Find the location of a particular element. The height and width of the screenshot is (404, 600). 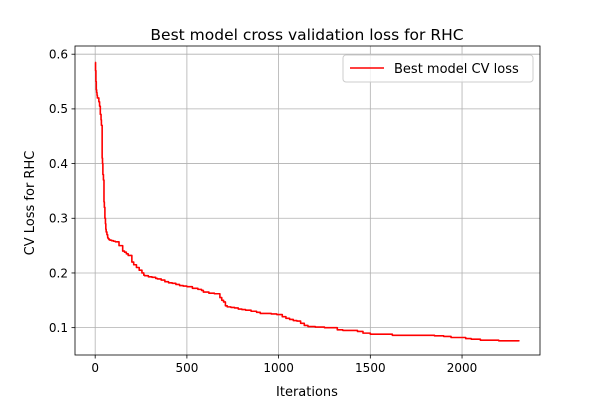

y-tick-label: 0.5 is located at coordinates (58, 109).